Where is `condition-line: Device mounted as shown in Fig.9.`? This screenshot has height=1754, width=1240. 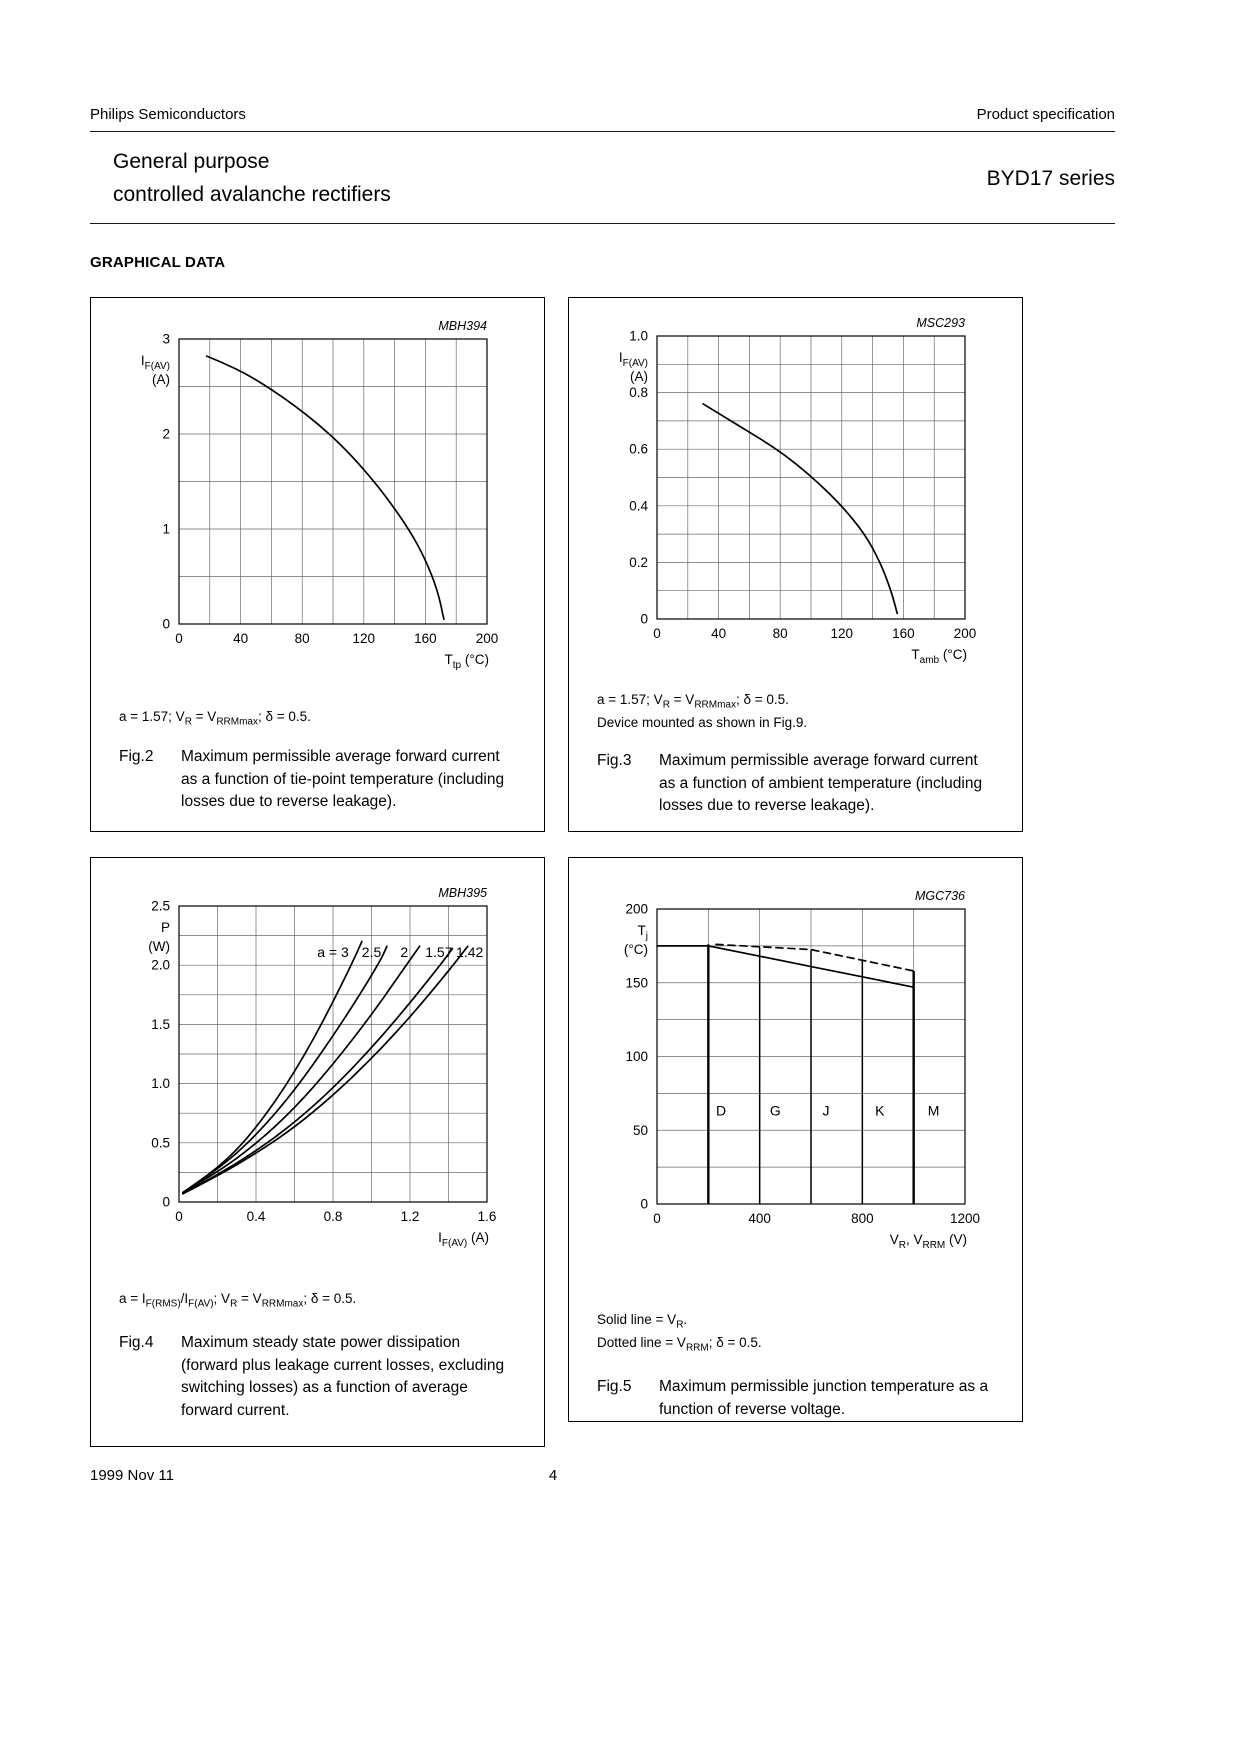 condition-line: Device mounted as shown in Fig.9. is located at coordinates (702, 723).